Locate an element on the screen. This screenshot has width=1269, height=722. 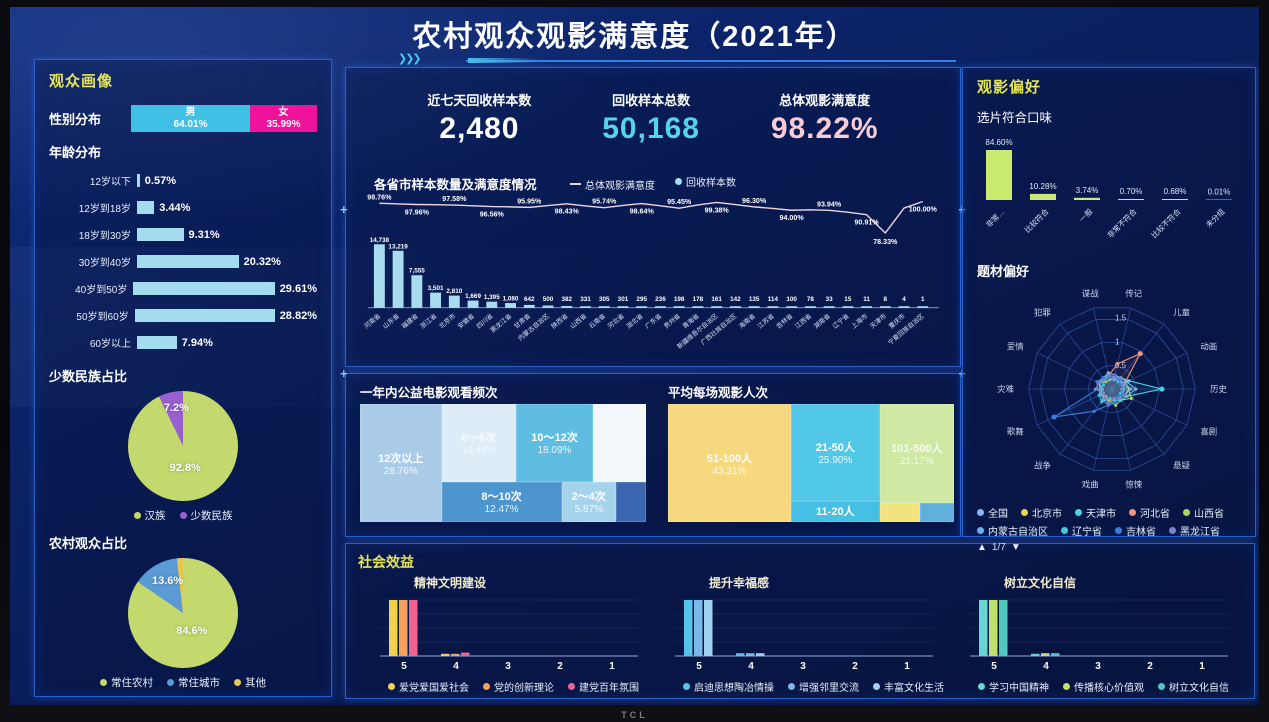
svg-text: 94.00% is located at coordinates (792, 218).